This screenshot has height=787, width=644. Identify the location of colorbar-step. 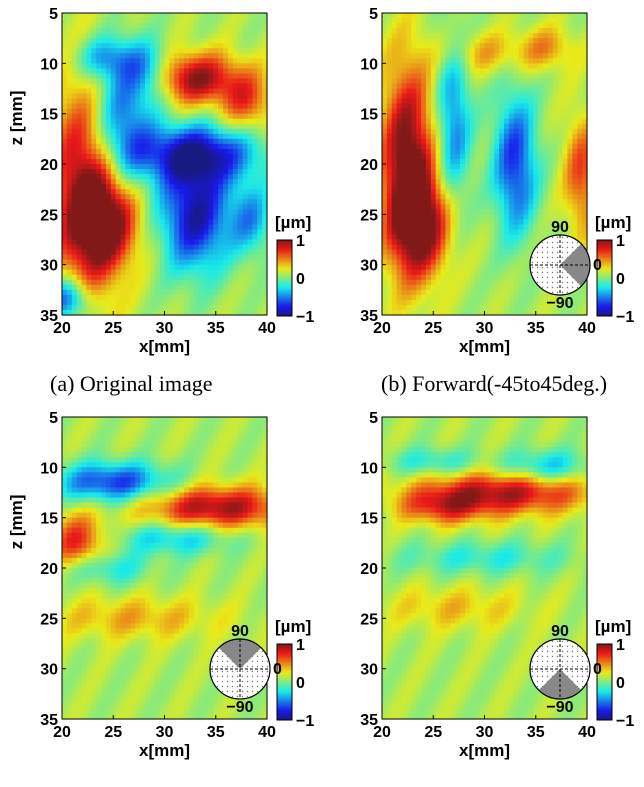
(284, 294).